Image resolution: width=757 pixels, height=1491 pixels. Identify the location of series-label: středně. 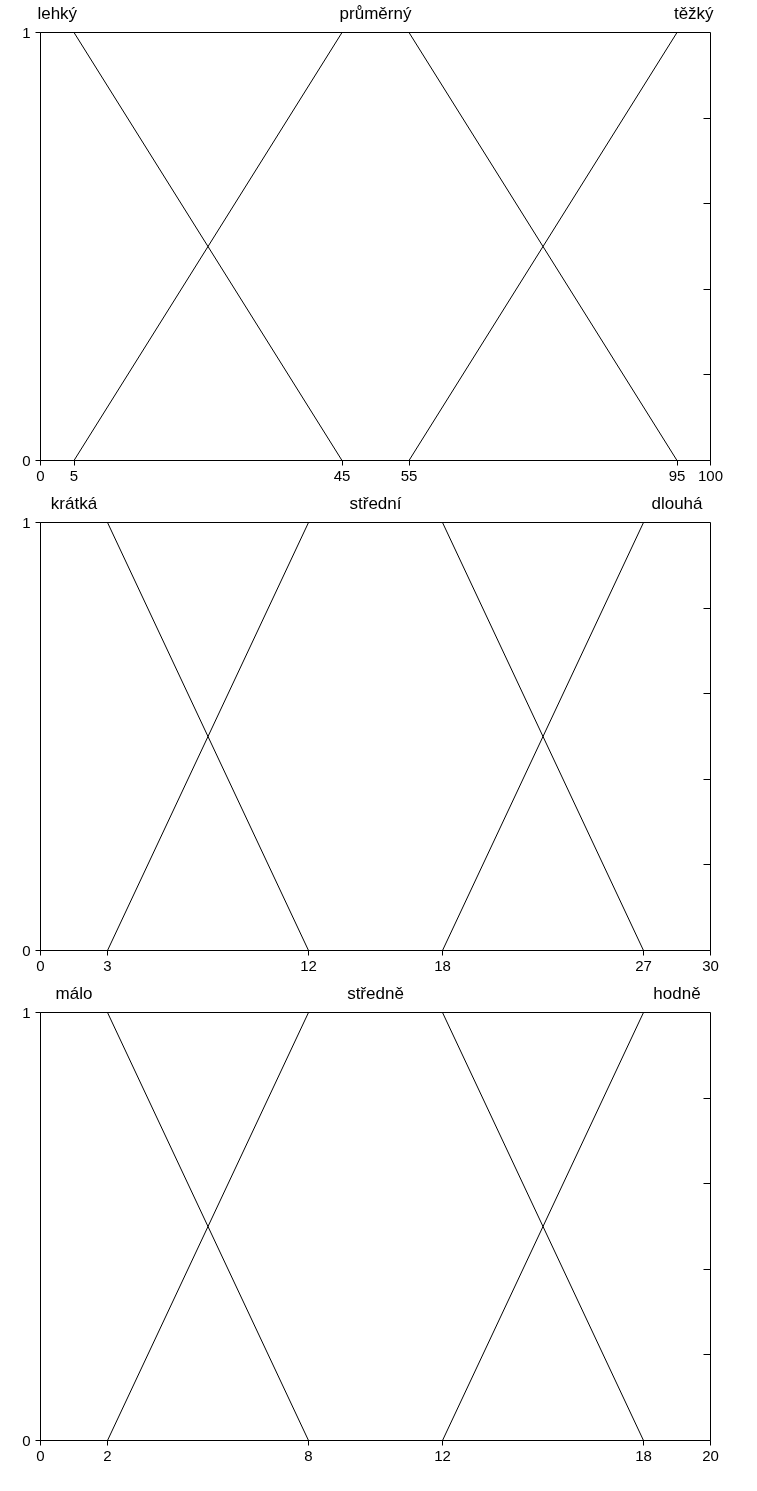
(375, 993).